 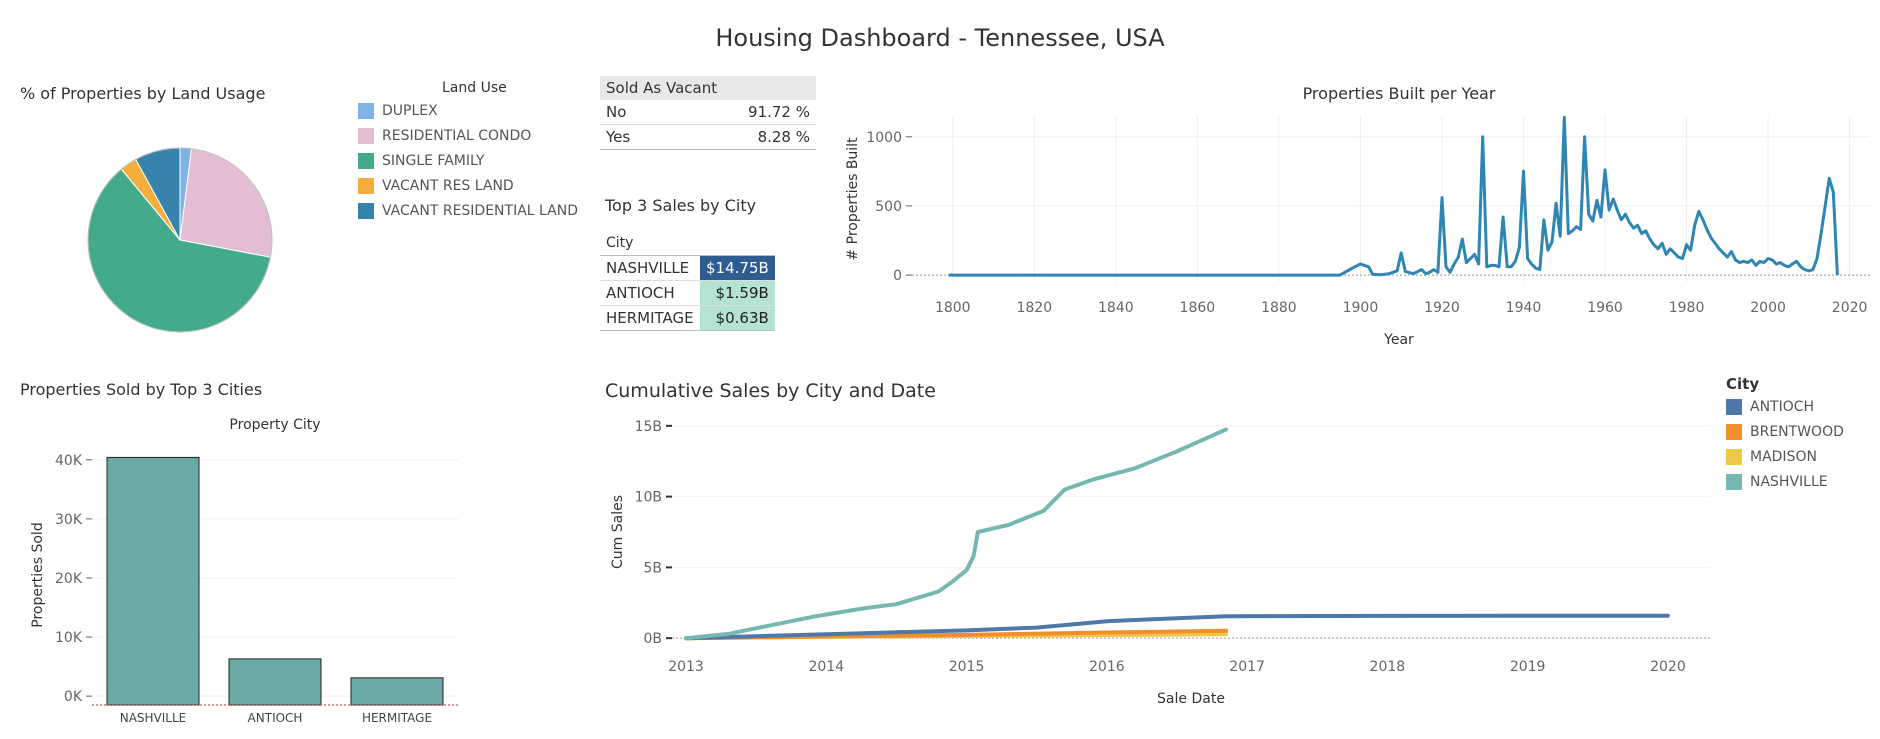 I want to click on top-sales-value: $14.75B, so click(x=737, y=268).